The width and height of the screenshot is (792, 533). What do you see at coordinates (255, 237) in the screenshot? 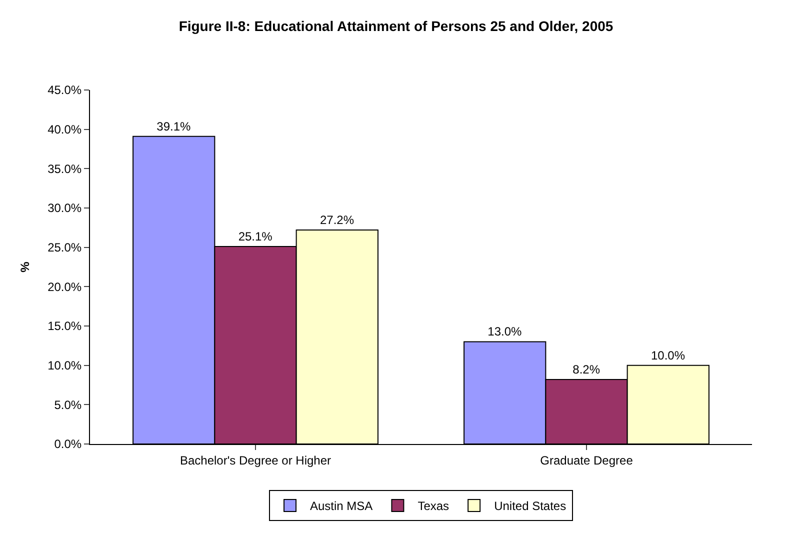
I see `data-label: 25.1%` at bounding box center [255, 237].